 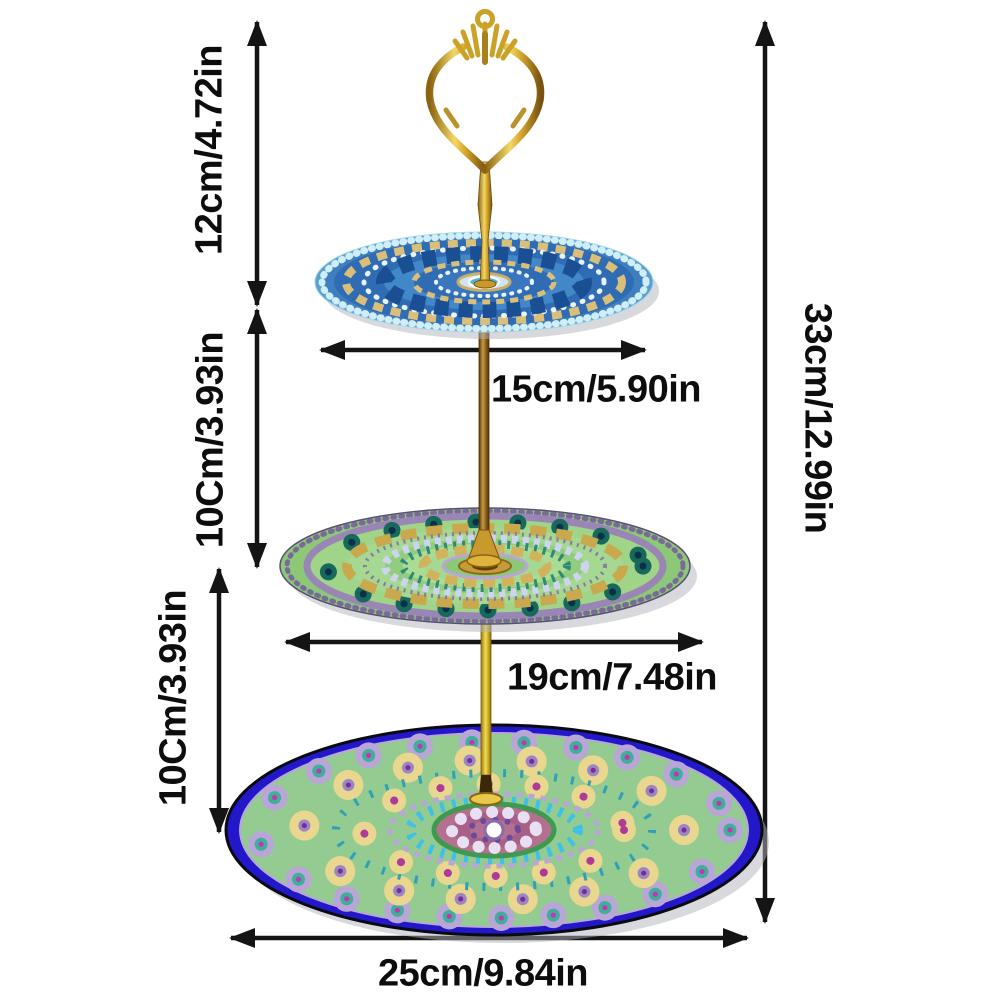 I want to click on tier2-height-label: 10Cm/3.93in, so click(x=210, y=440).